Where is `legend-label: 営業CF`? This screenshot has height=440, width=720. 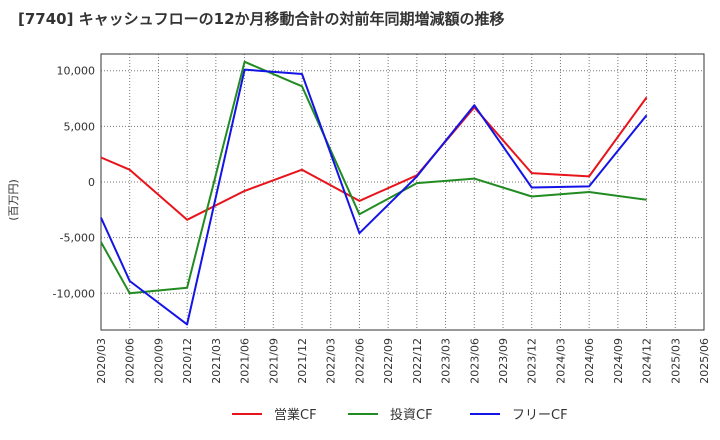
legend-label: 営業CF is located at coordinates (295, 415).